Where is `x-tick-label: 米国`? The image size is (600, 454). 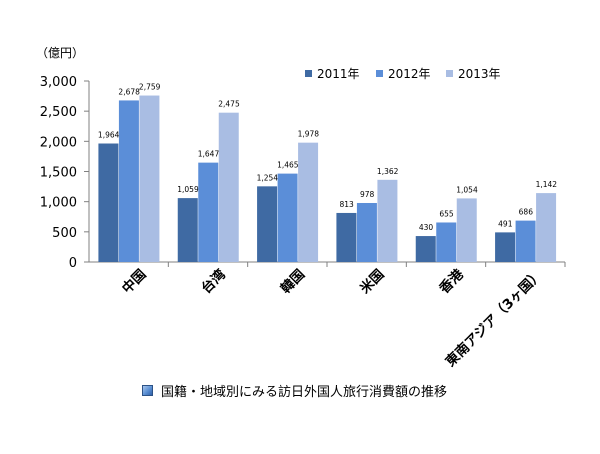
x-tick-label: 米国 is located at coordinates (371, 281).